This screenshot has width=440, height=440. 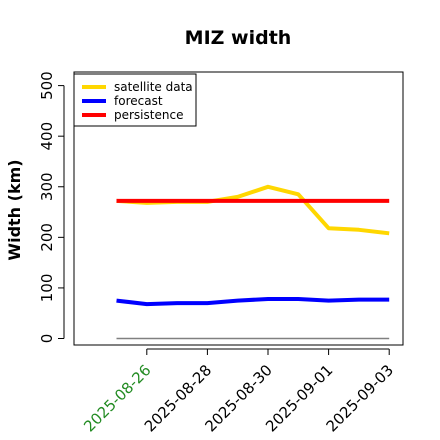 What do you see at coordinates (47, 186) in the screenshot?
I see `y-tick-label: 300` at bounding box center [47, 186].